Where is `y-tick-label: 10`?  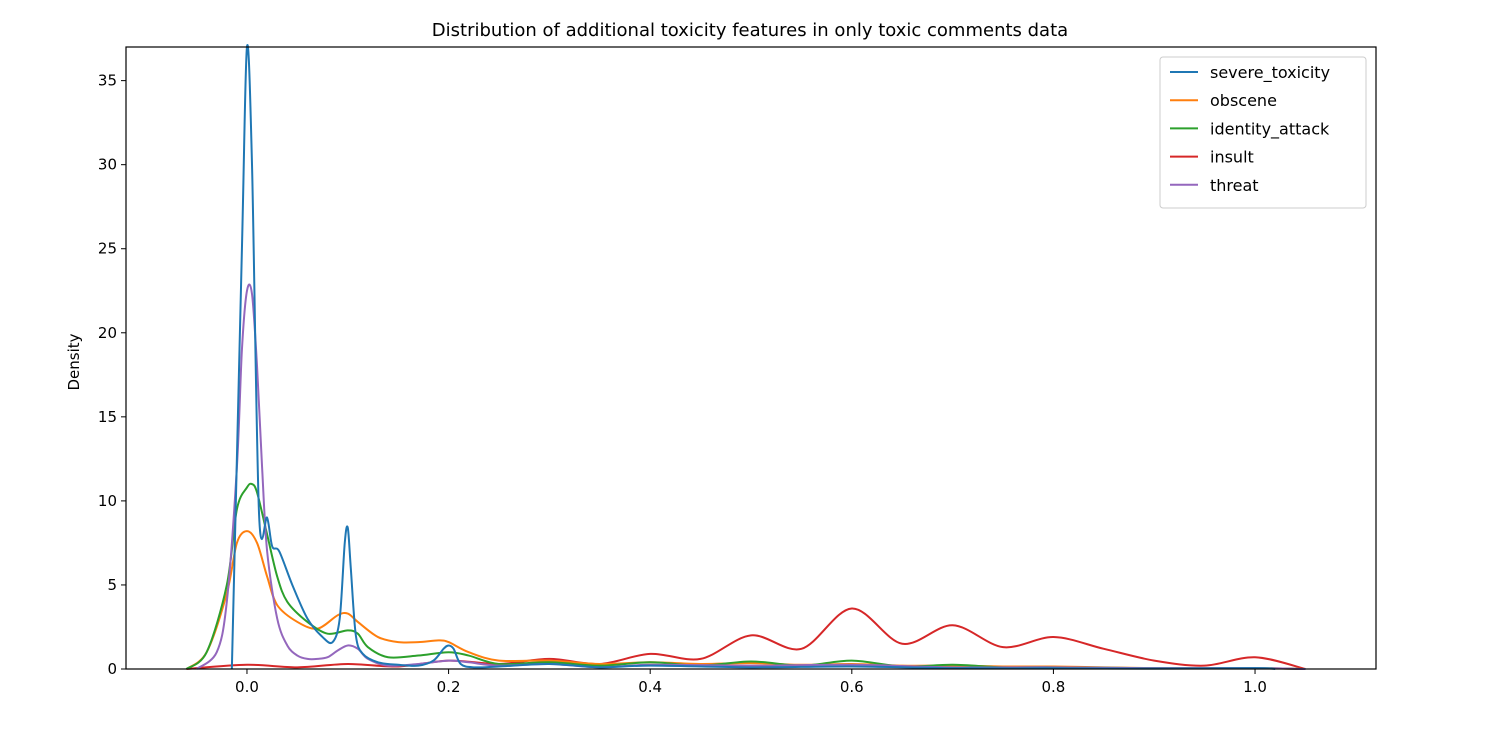
y-tick-label: 10 is located at coordinates (107, 501).